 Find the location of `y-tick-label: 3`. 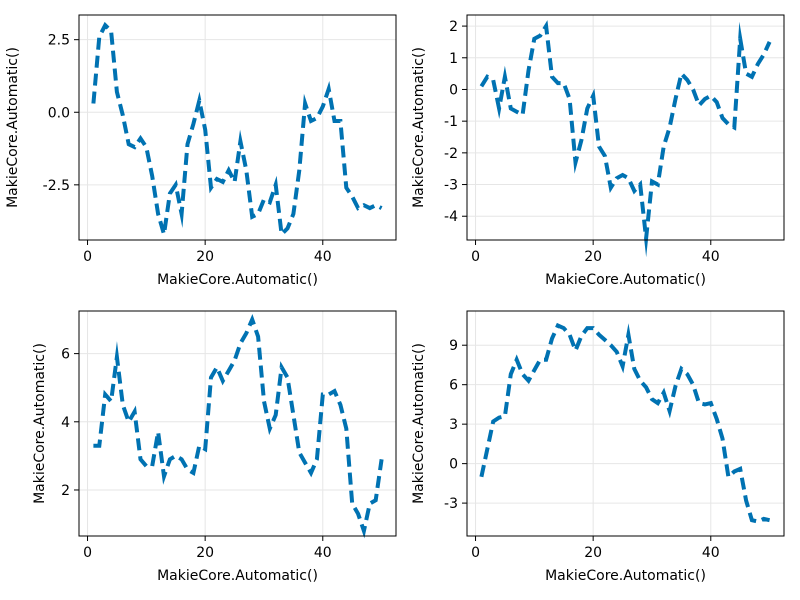

y-tick-label: 3 is located at coordinates (453, 425).